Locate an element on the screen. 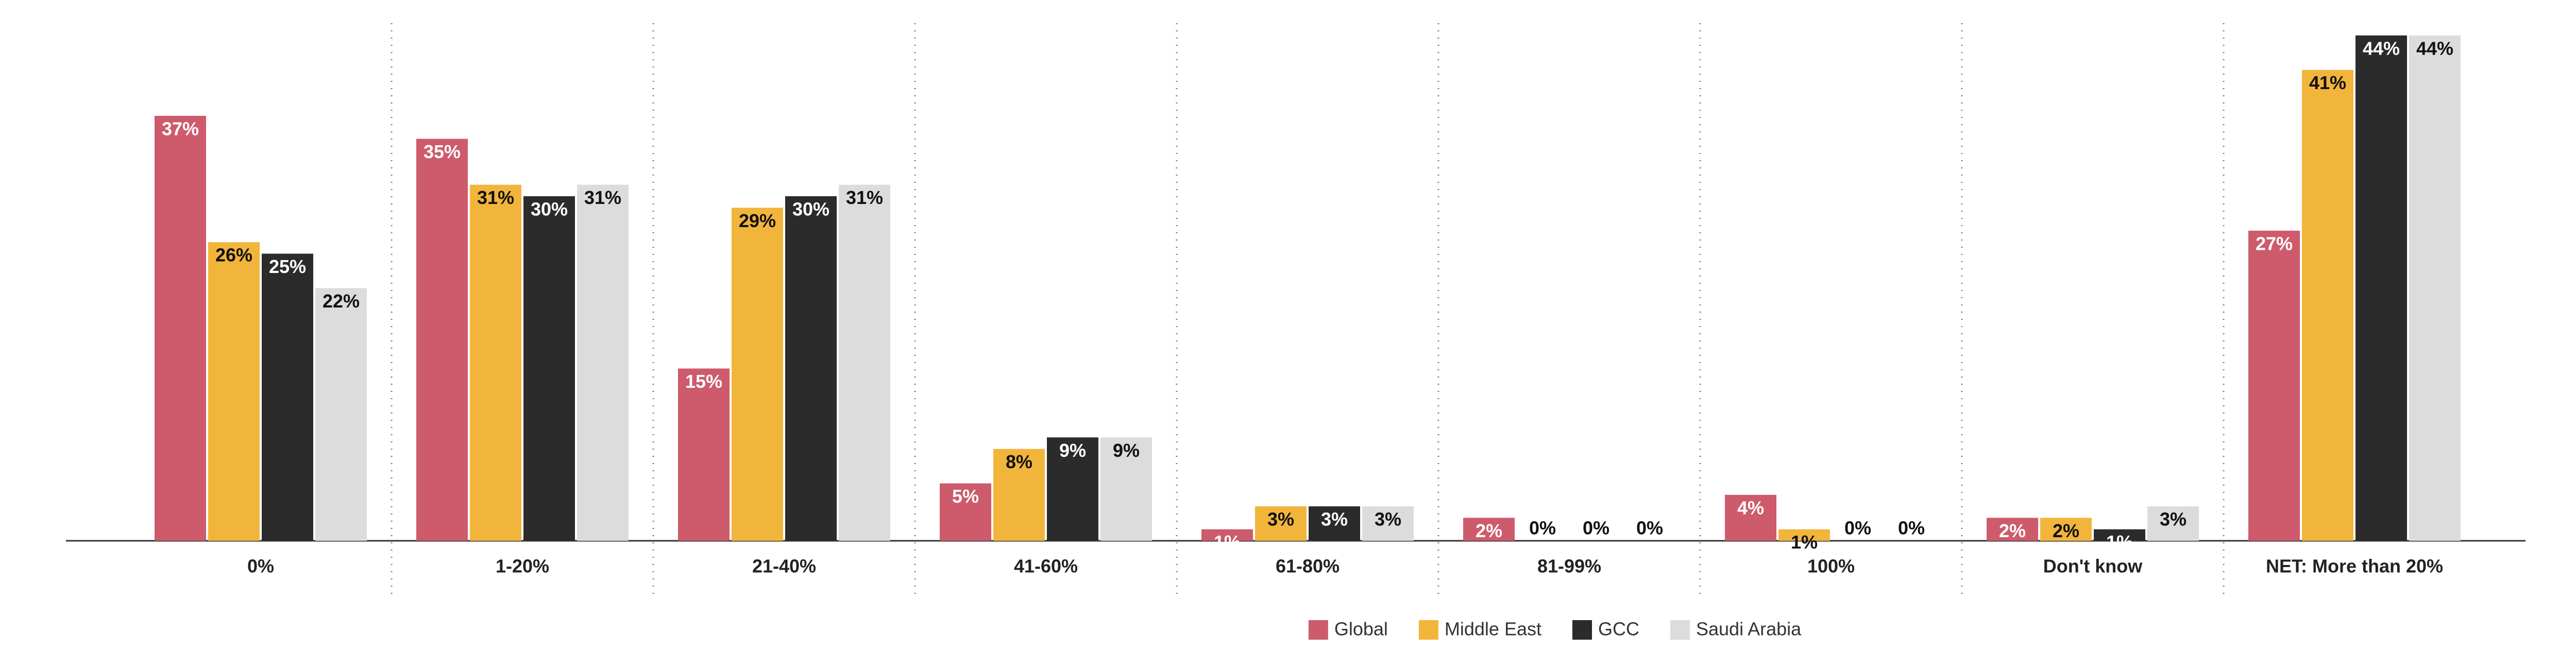  x-tick-label: Don't know is located at coordinates (2093, 566).